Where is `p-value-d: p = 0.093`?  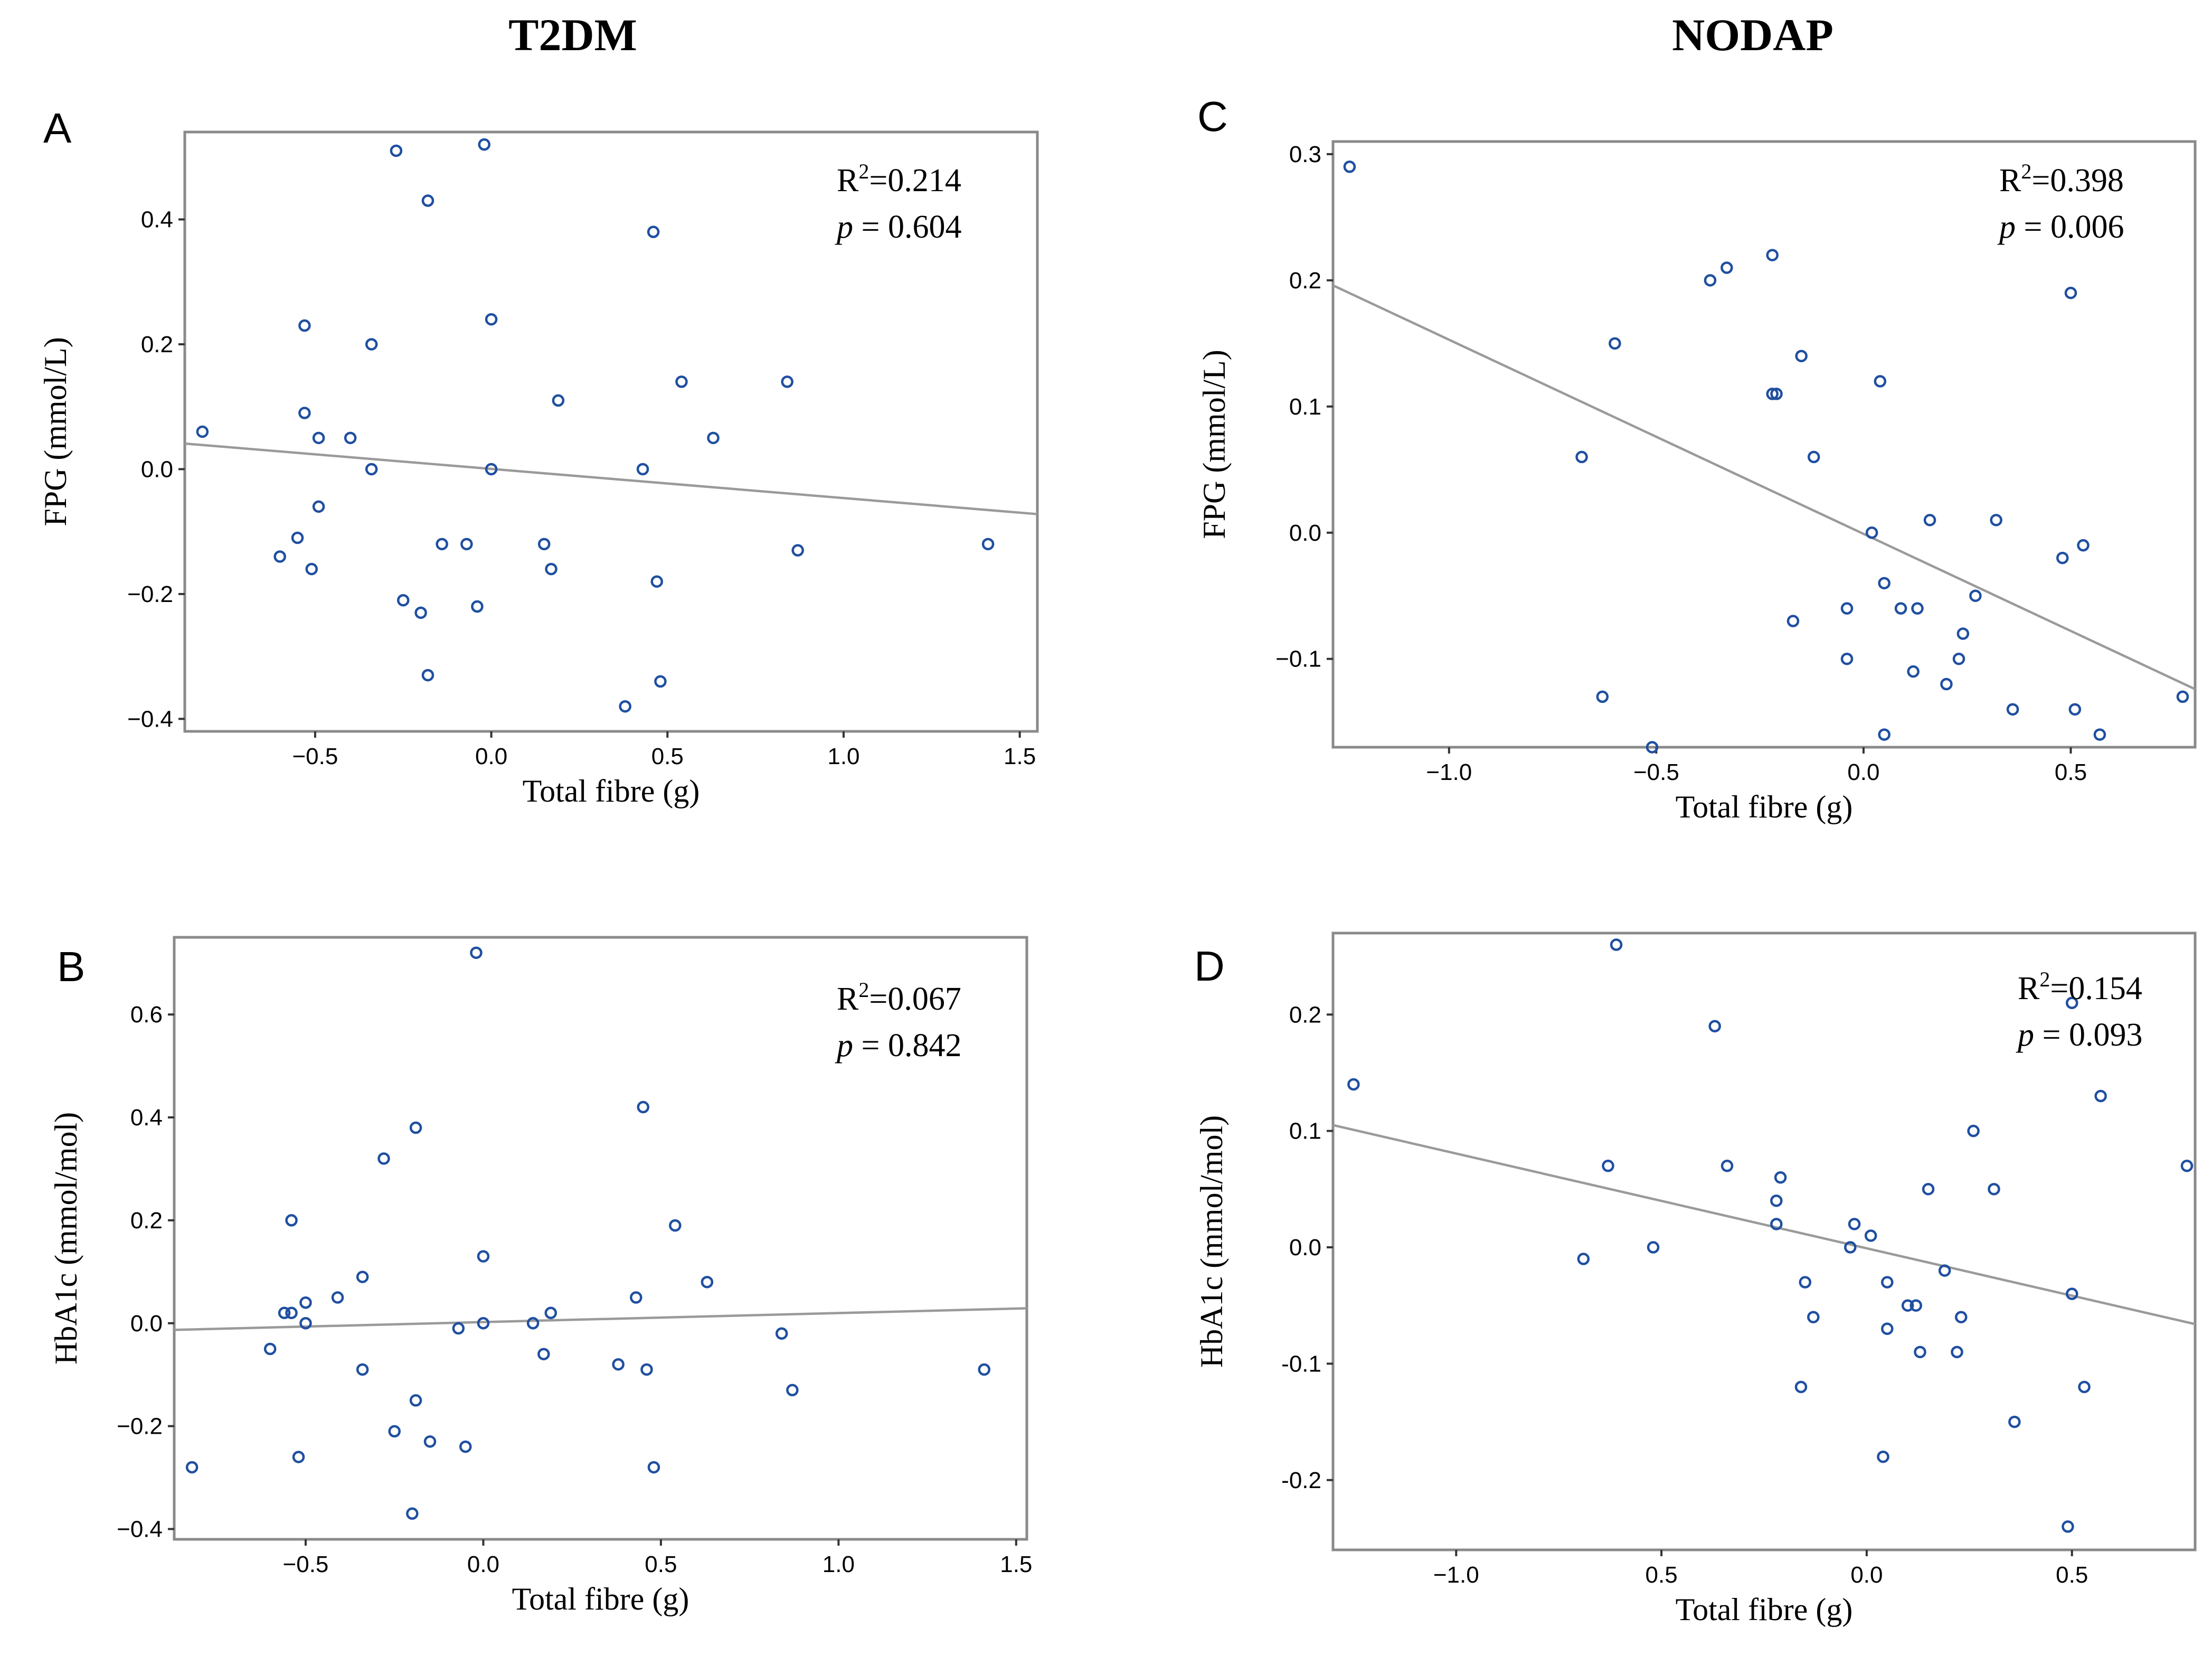
p-value-d: p = 0.093 is located at coordinates (2079, 1035).